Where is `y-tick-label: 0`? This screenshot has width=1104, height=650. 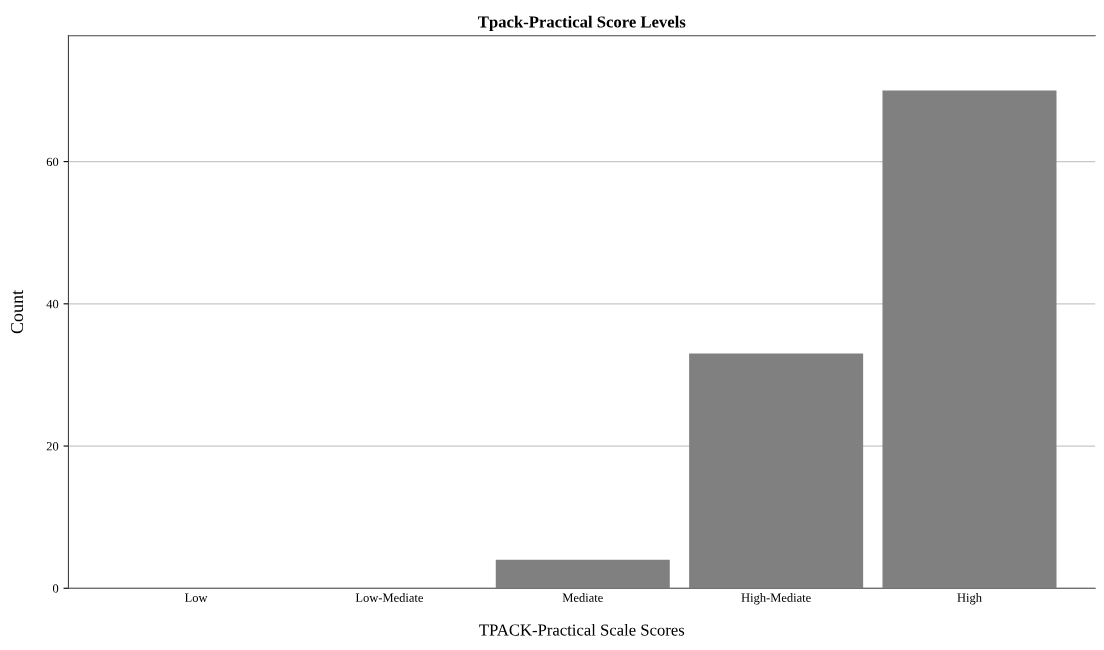
y-tick-label: 0 is located at coordinates (55, 588).